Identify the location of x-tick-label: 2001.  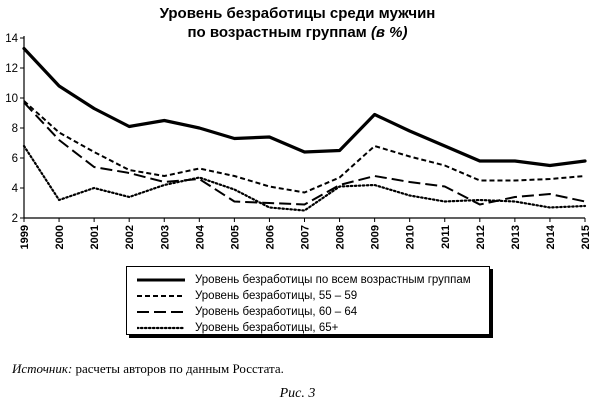
(95, 237).